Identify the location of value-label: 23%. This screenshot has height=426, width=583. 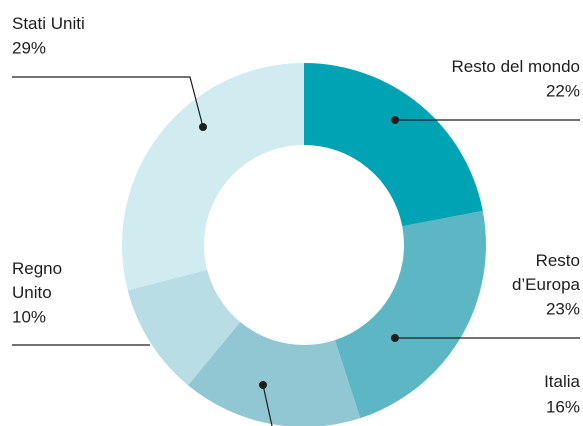
(563, 308).